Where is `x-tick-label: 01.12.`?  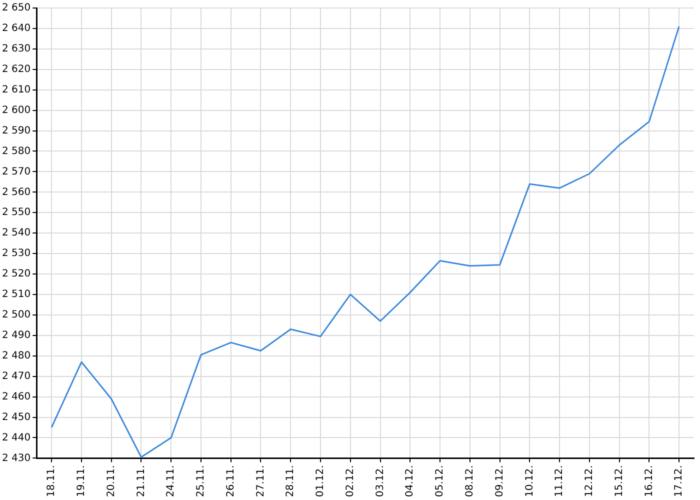 x-tick-label: 01.12. is located at coordinates (320, 481).